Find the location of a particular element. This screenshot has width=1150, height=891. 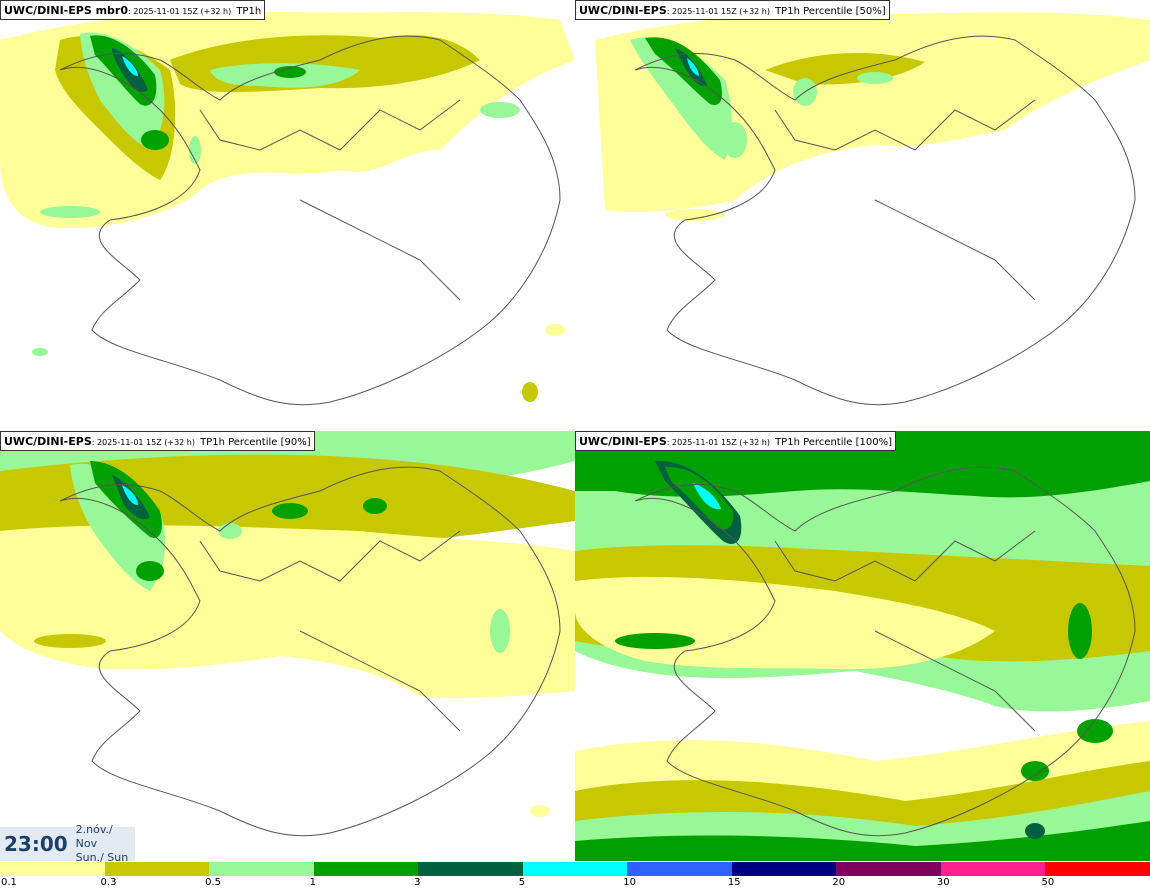

colorbar-label: 5 is located at coordinates (522, 882).